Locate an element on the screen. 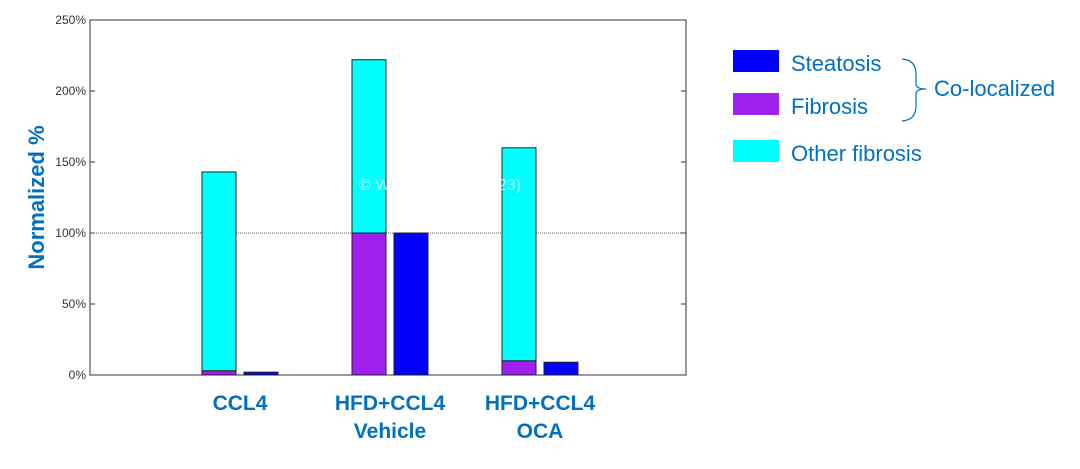 The width and height of the screenshot is (1080, 469). y-tick-label: 250% is located at coordinates (70, 20).